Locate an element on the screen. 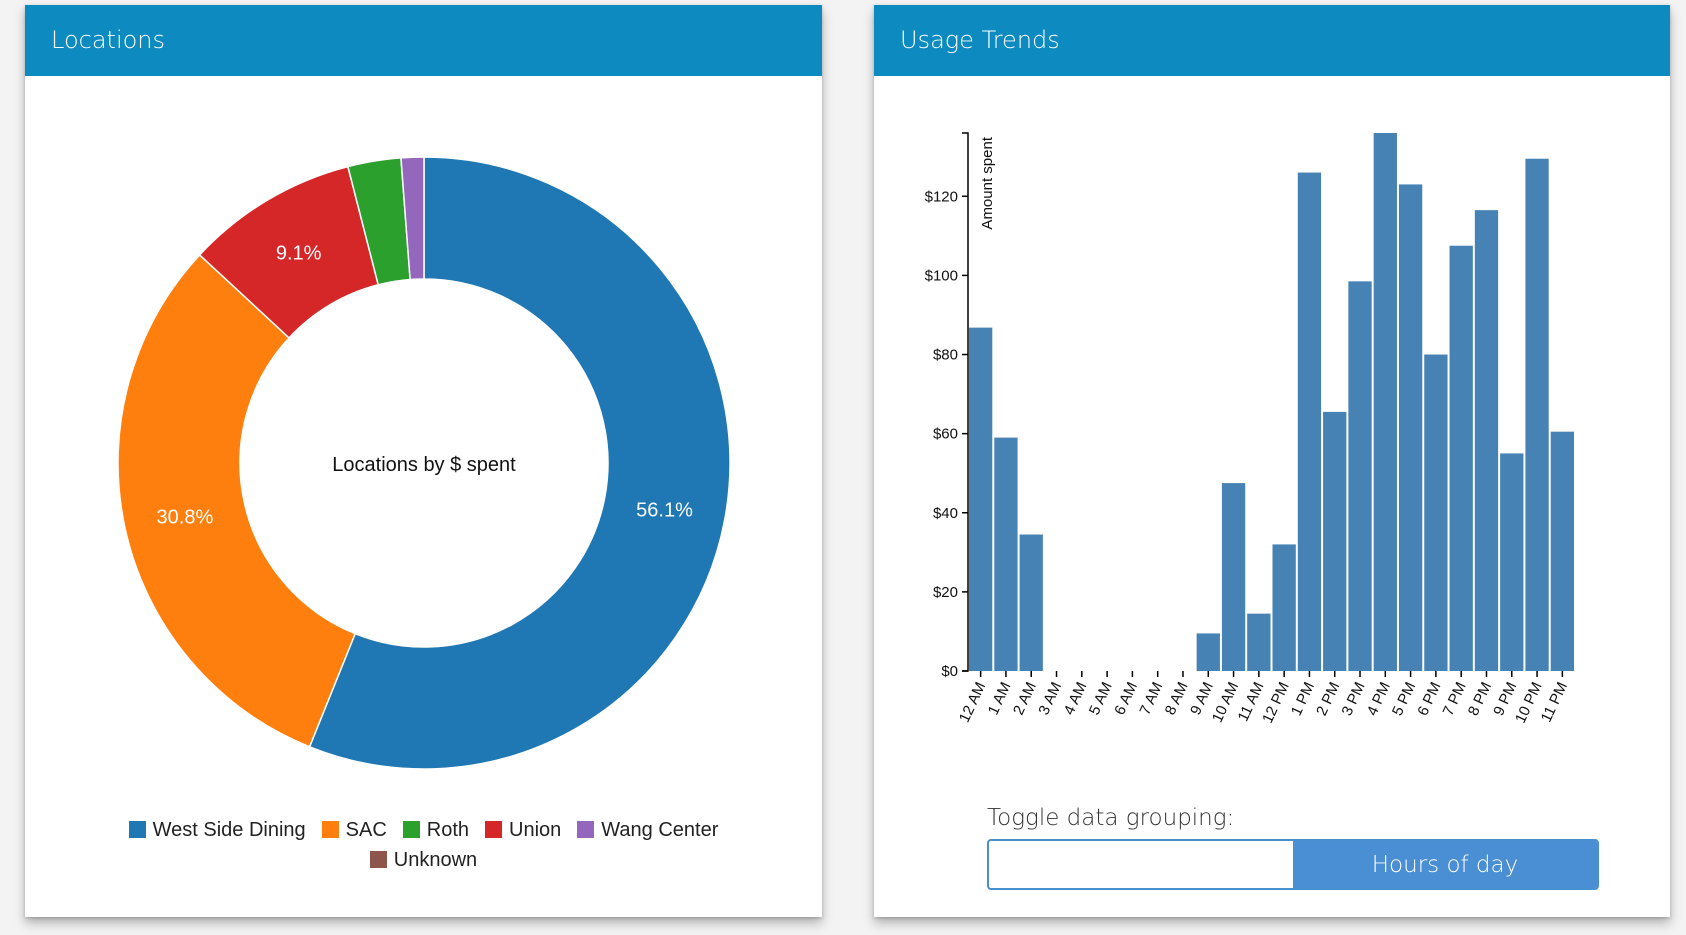 This screenshot has height=935, width=1686. legend-item-roth: Roth is located at coordinates (436, 830).